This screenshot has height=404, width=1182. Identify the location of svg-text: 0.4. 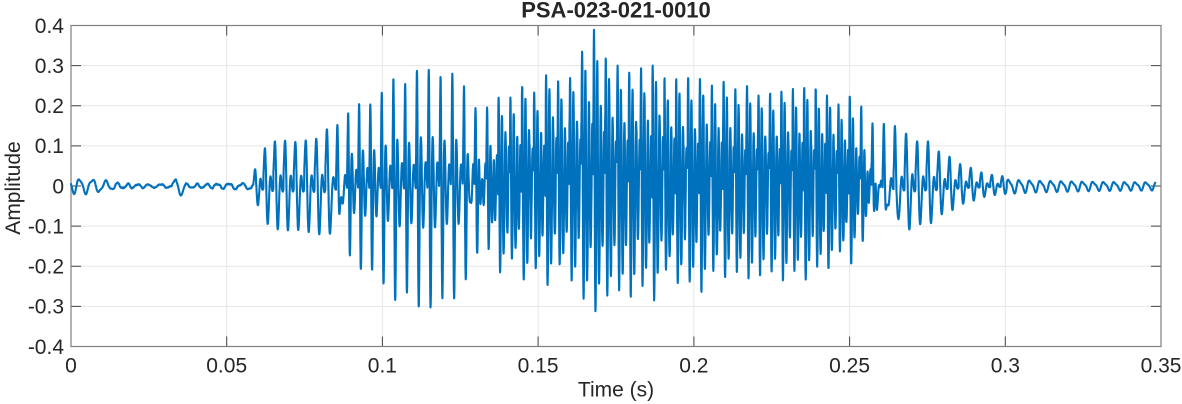
(50, 26).